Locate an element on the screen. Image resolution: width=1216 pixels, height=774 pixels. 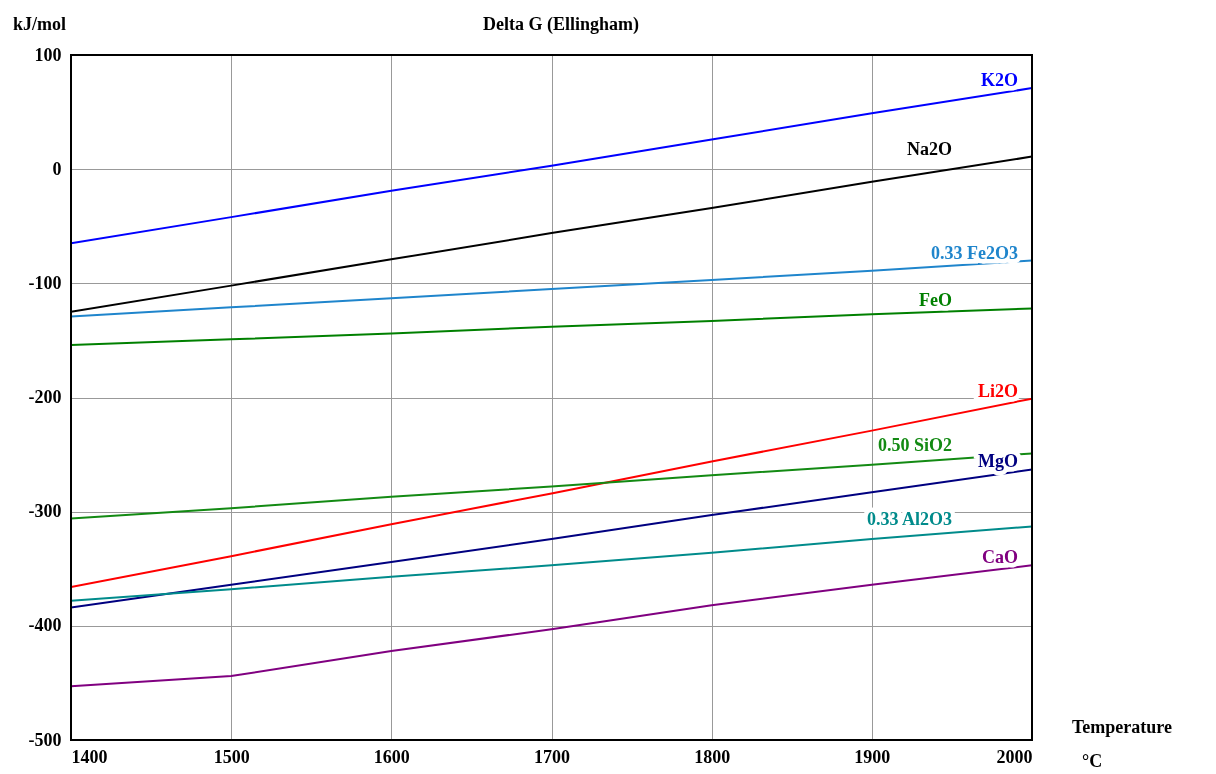
x-tick-label: 2000 is located at coordinates (1014, 756).